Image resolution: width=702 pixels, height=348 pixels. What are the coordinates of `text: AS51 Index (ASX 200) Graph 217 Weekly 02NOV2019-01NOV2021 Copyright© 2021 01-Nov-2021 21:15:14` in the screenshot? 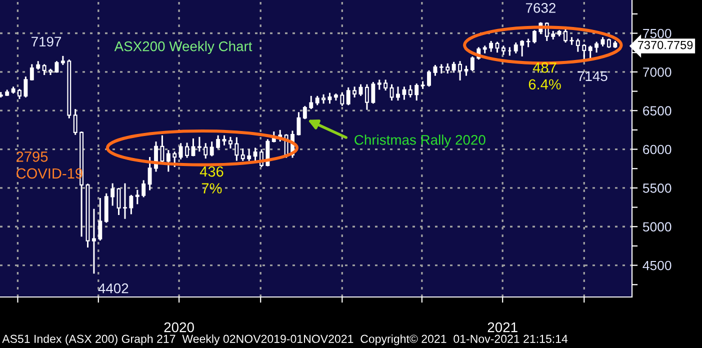 It's located at (285, 340).